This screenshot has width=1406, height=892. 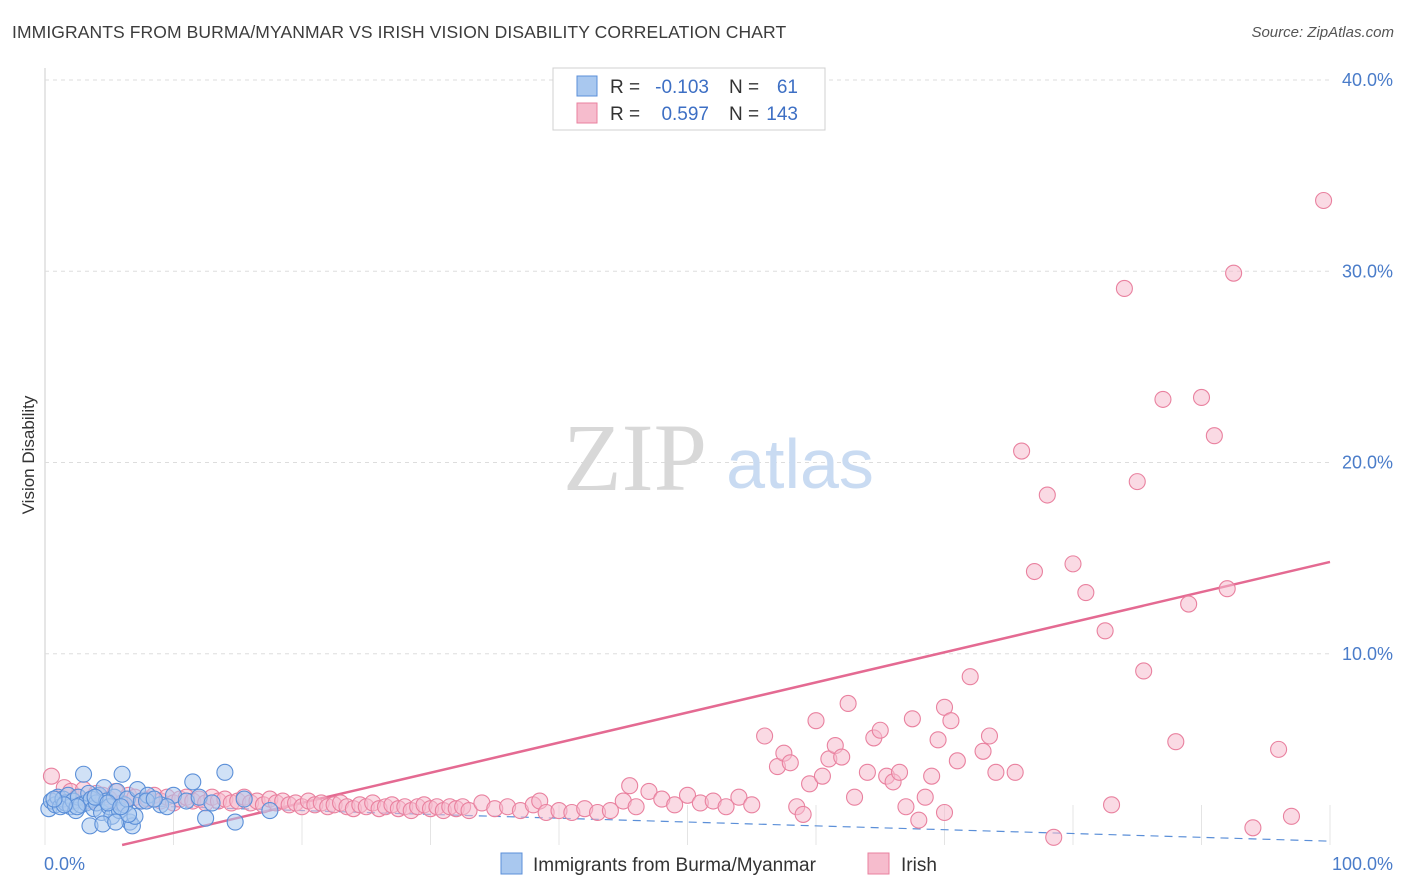 What do you see at coordinates (28, 454) in the screenshot?
I see `y-axis-label: Vision Disability` at bounding box center [28, 454].